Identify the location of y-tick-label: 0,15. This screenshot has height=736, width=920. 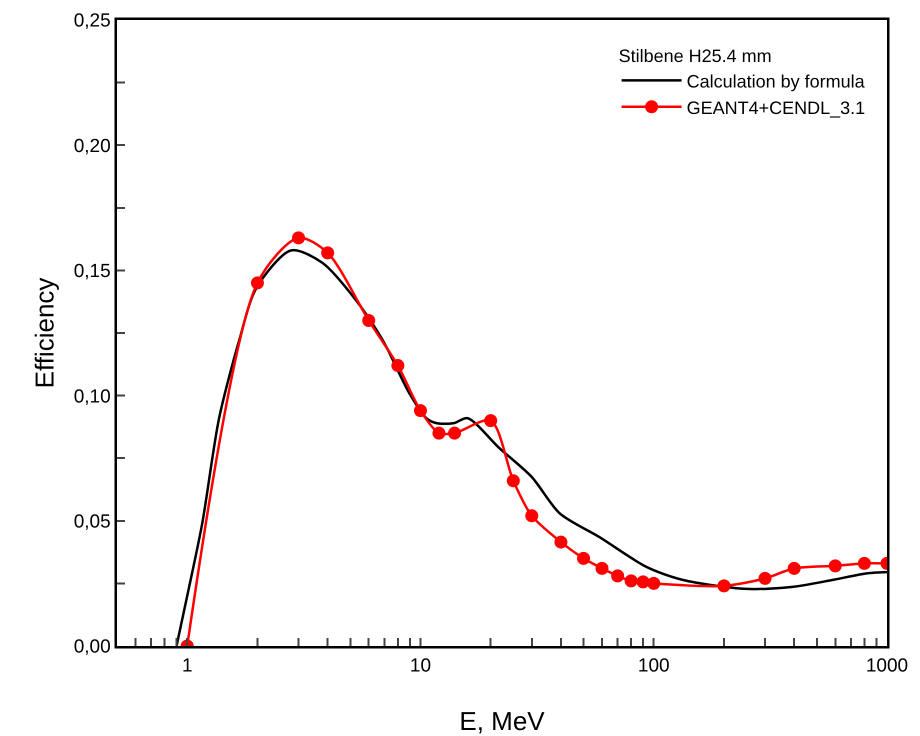
(92, 271).